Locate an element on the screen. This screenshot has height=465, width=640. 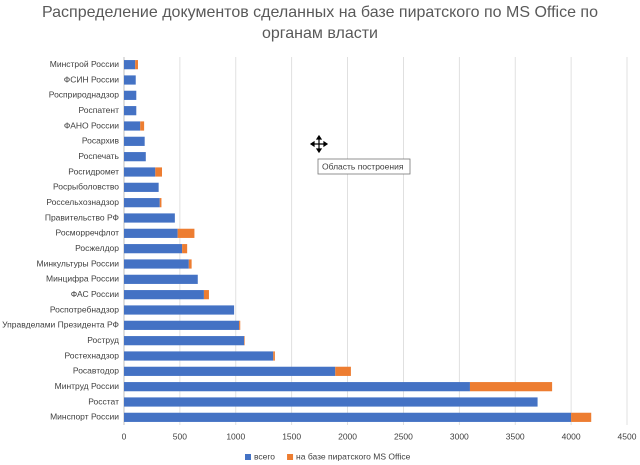
tooltip: Область построения is located at coordinates (364, 166).